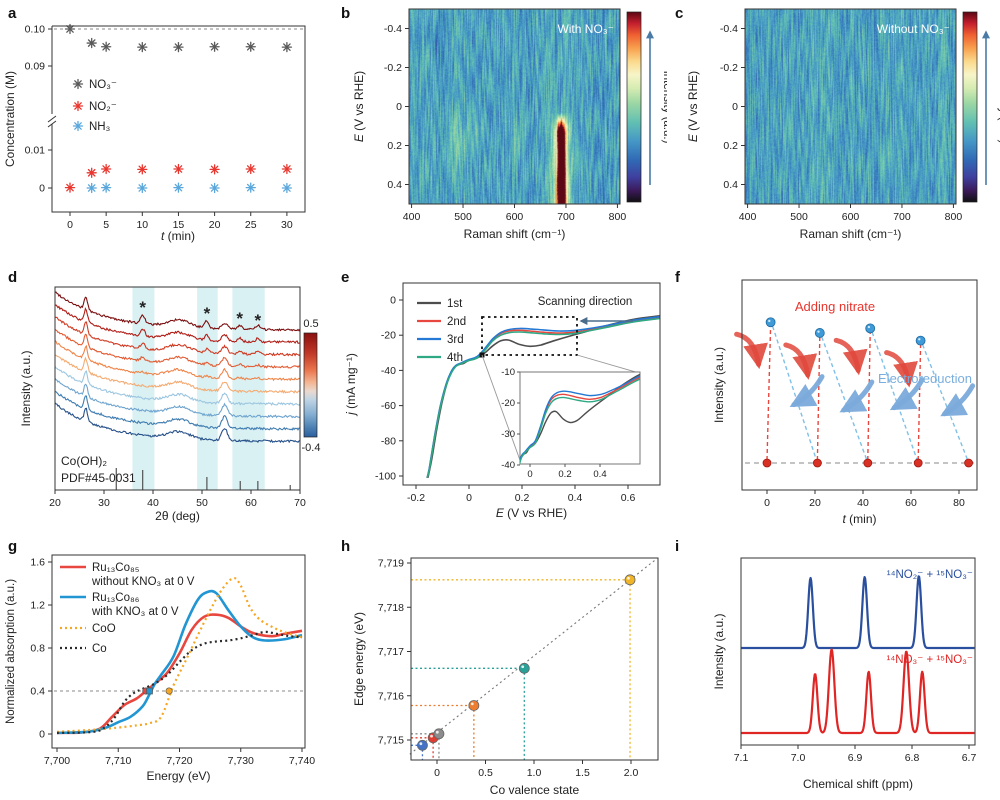  What do you see at coordinates (135, 612) in the screenshot?
I see `legend-label-2: with KNO₃ at 0 V` at bounding box center [135, 612].